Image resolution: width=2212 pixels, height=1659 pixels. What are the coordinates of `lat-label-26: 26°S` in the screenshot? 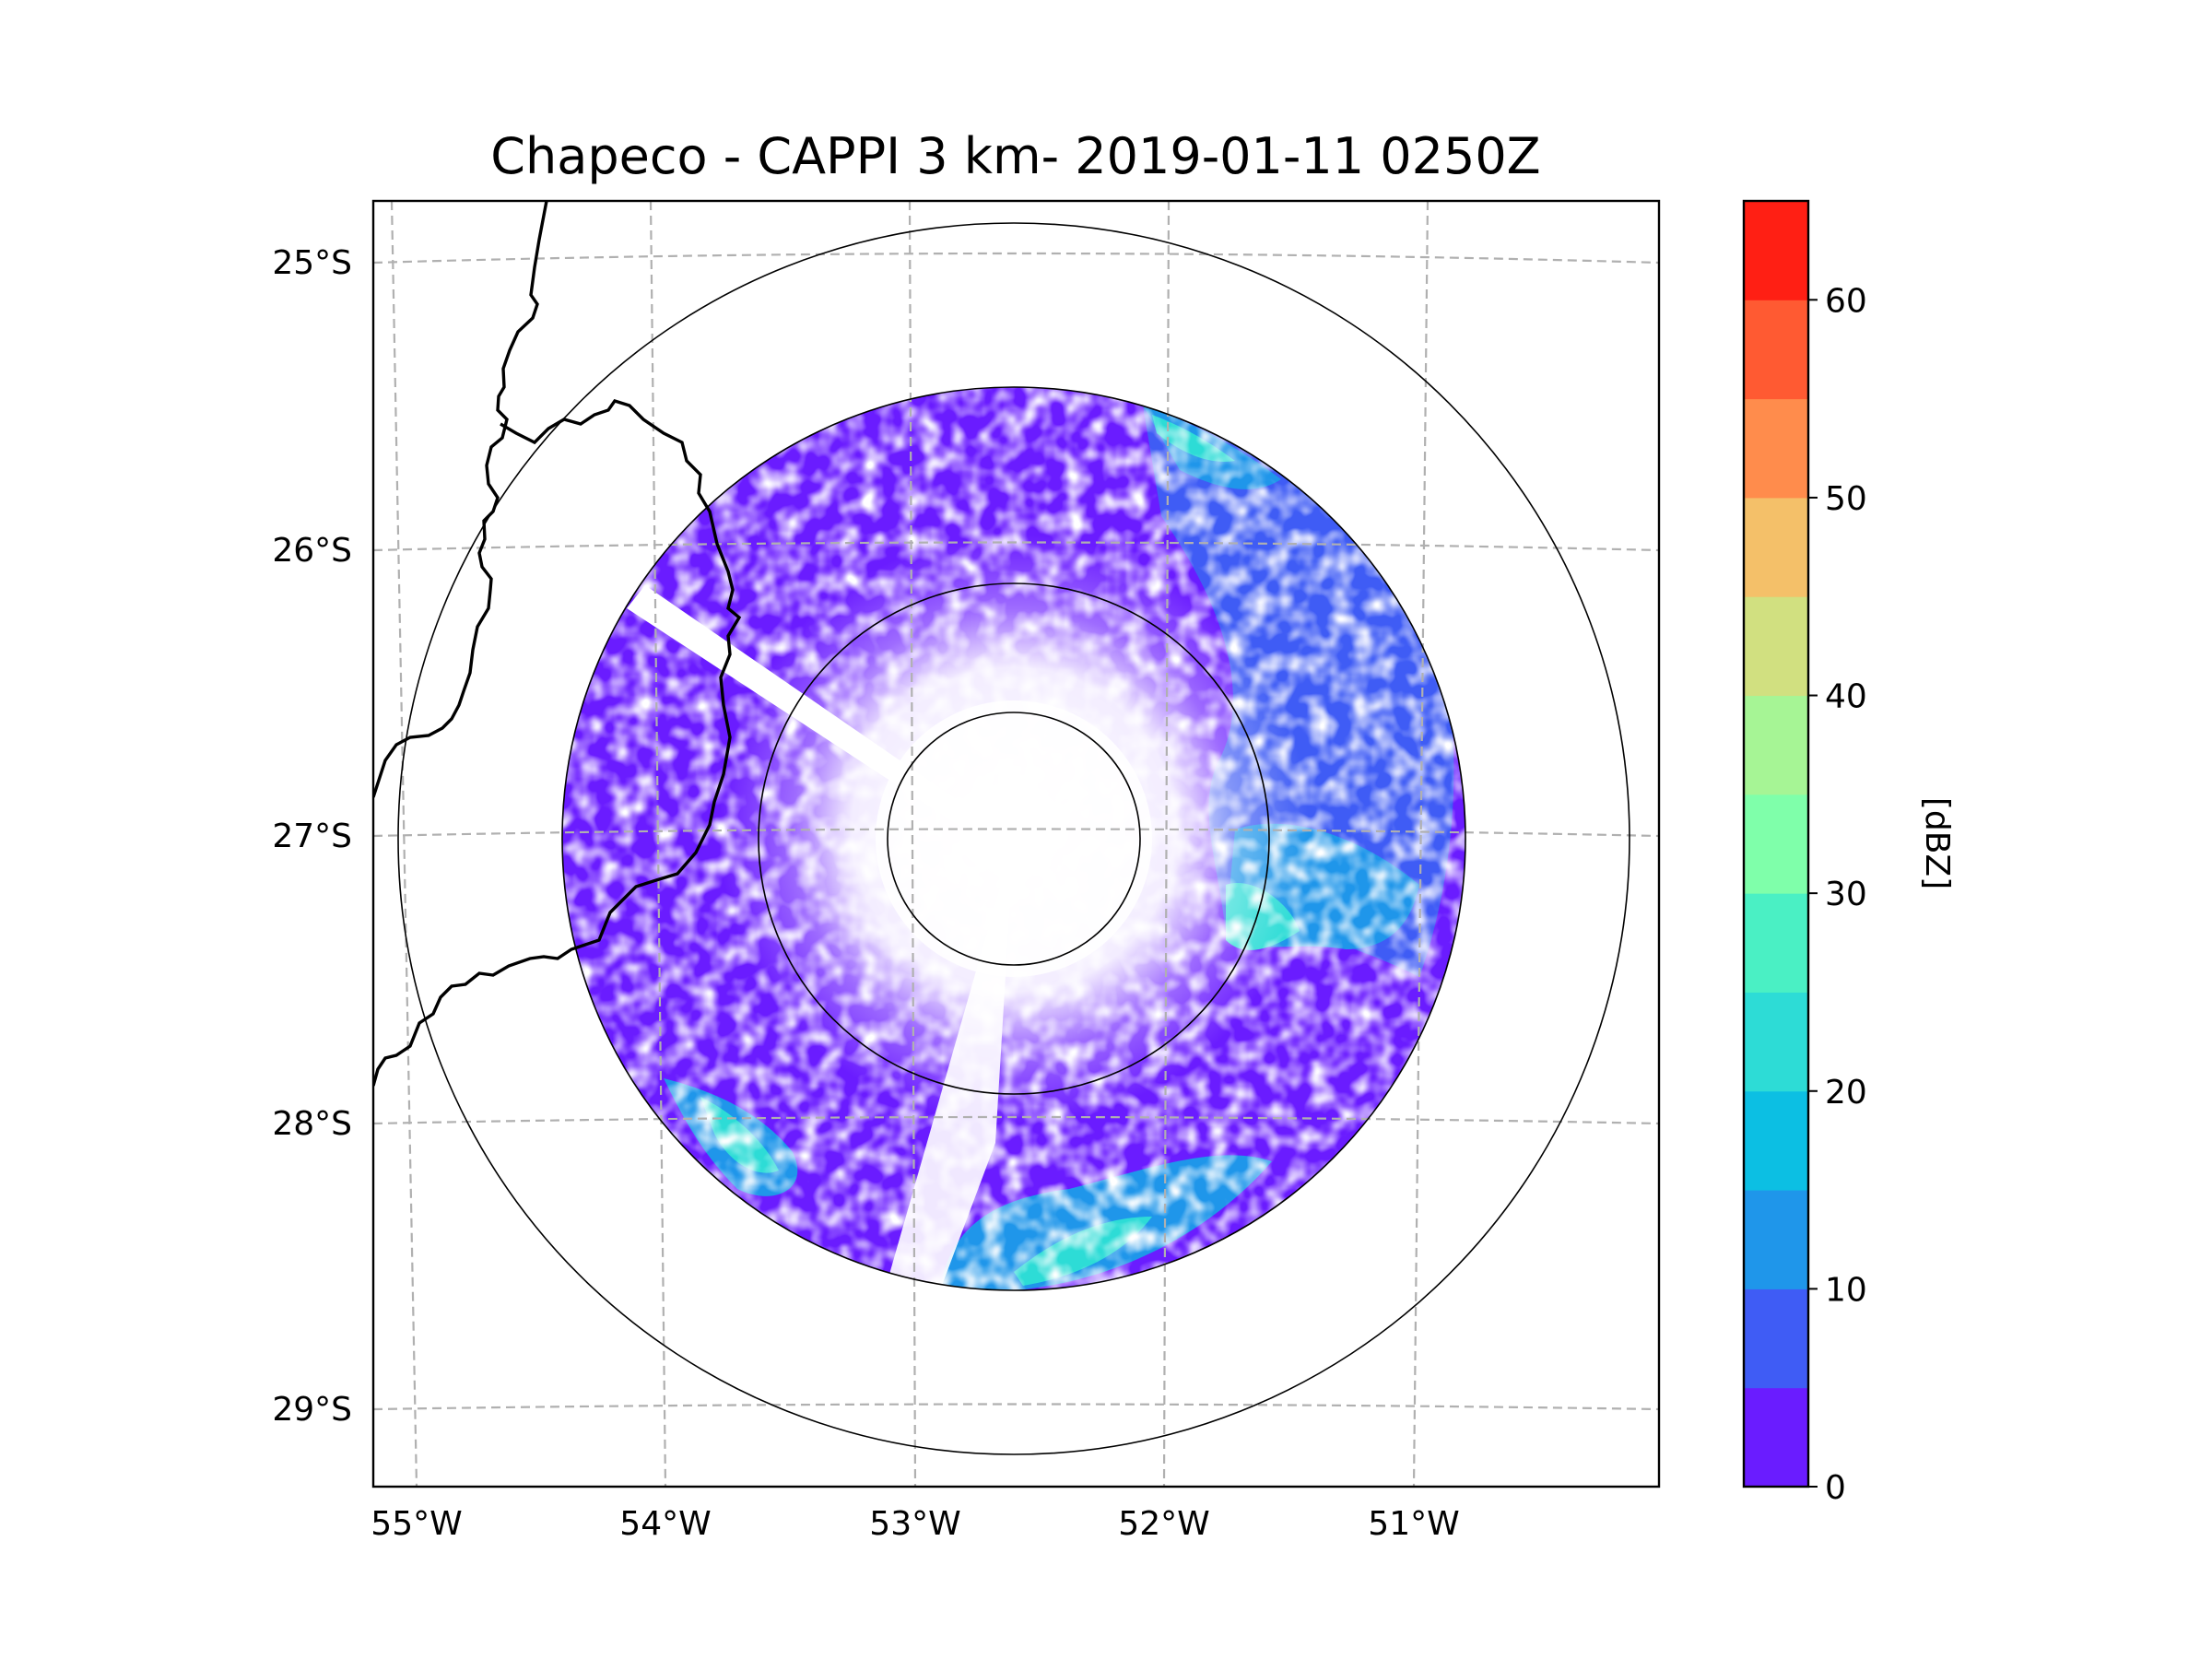 It's located at (312, 551).